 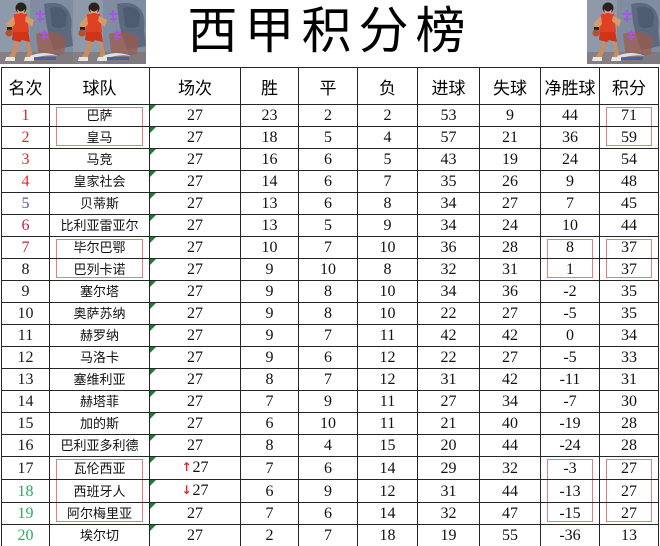 I want to click on goals-against-value: 27, so click(x=510, y=203).